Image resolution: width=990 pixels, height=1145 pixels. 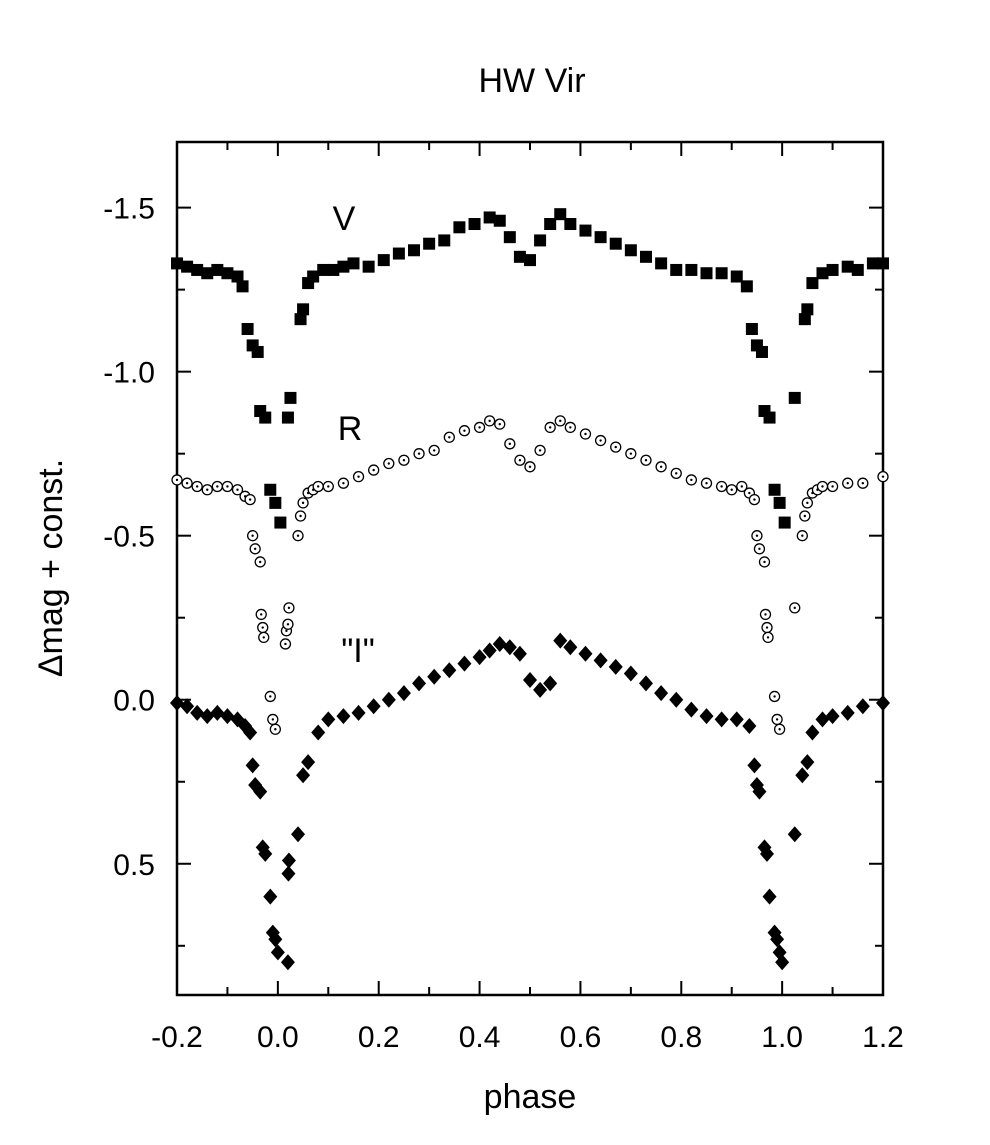 I want to click on y-tick-label: -1.0, so click(x=129, y=373).